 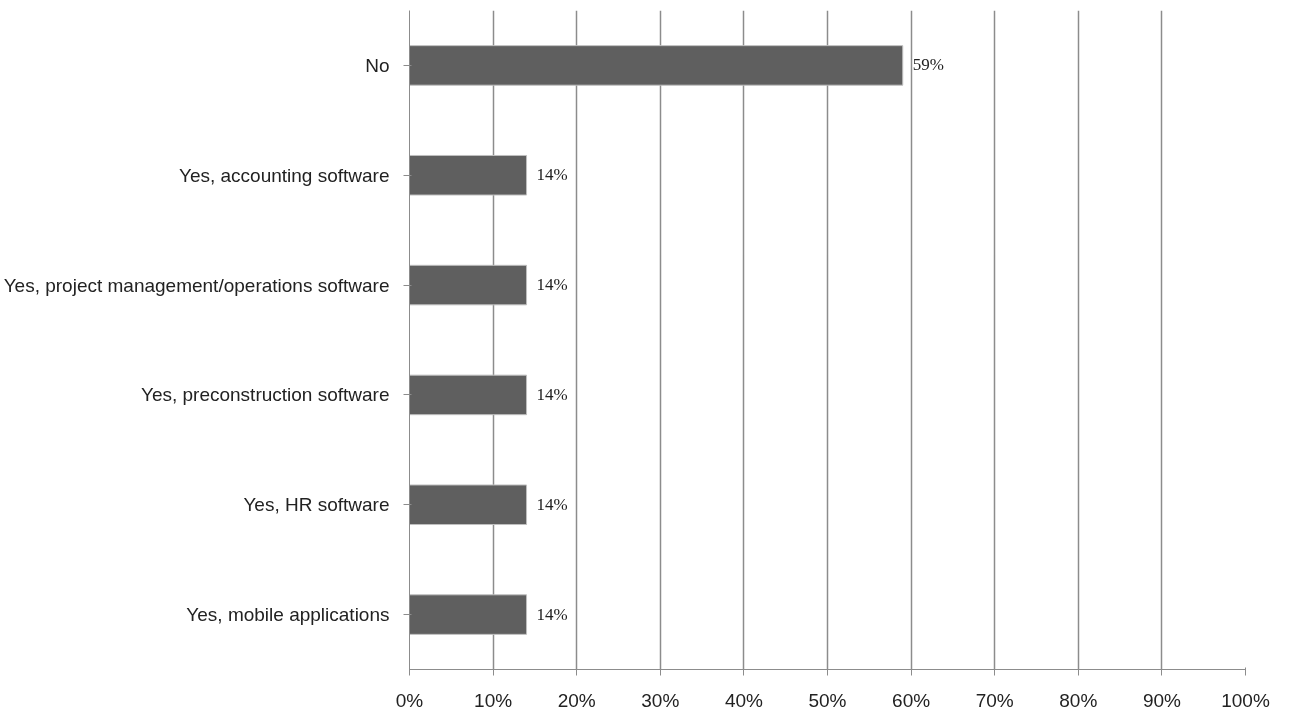 What do you see at coordinates (288, 615) in the screenshot?
I see `y-tick-label: Yes, mobile applications` at bounding box center [288, 615].